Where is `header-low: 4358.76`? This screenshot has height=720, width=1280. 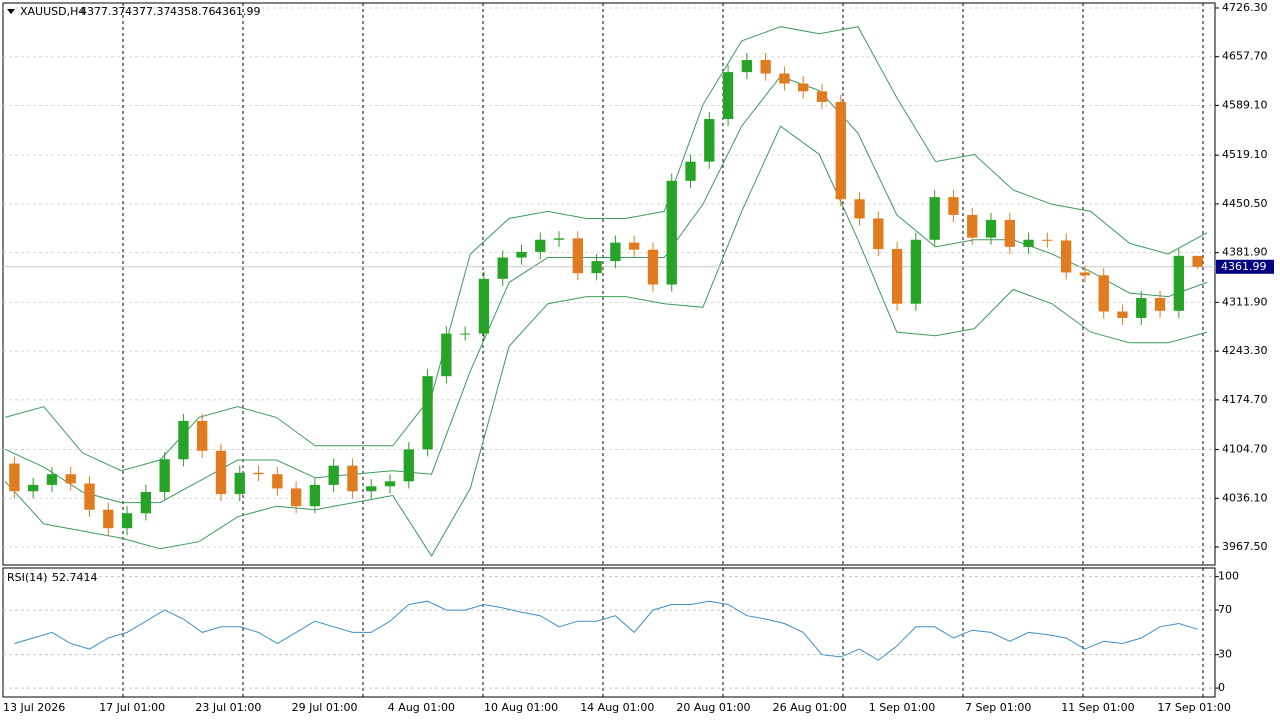
header-low: 4358.76 is located at coordinates (193, 11).